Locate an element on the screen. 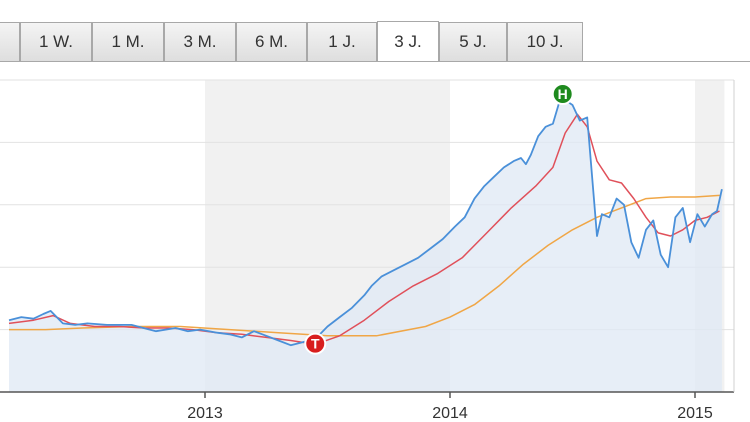 The image size is (750, 422). x-tick-label: 2014 is located at coordinates (450, 413).